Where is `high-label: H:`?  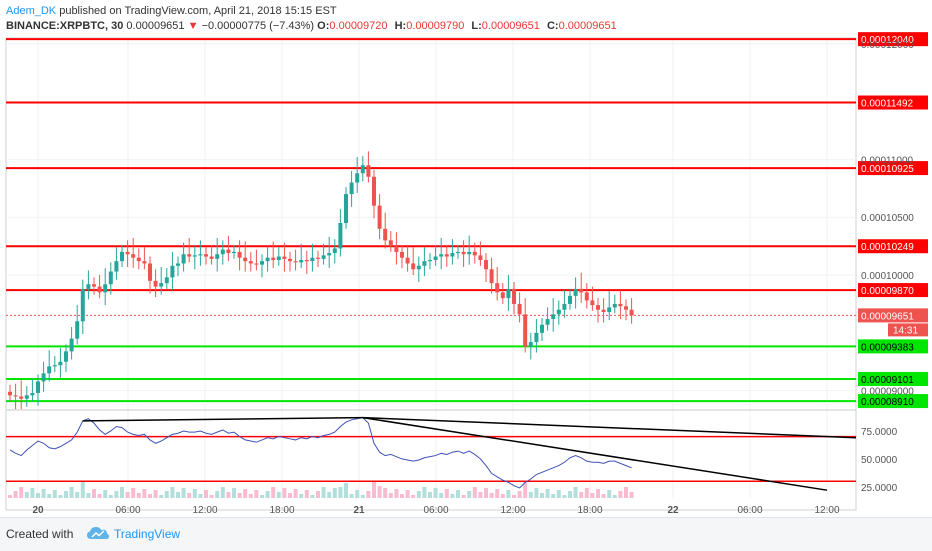
high-label: H: is located at coordinates (400, 26).